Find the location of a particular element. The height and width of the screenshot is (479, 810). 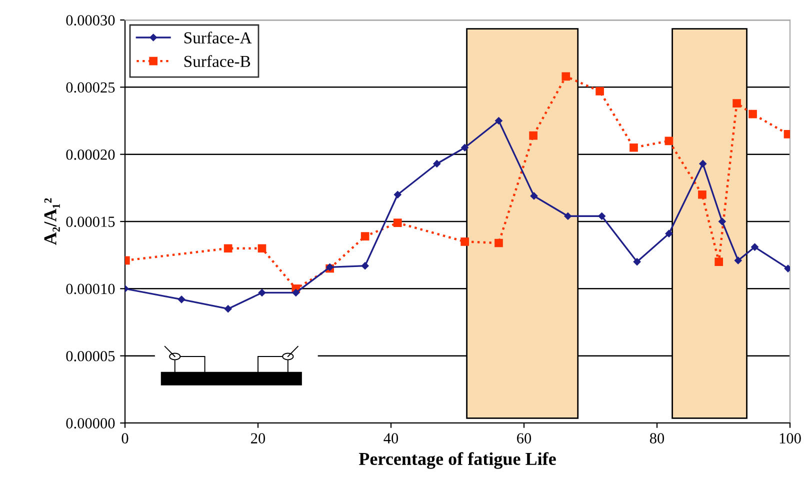

x-tick-label: 40 is located at coordinates (391, 438).